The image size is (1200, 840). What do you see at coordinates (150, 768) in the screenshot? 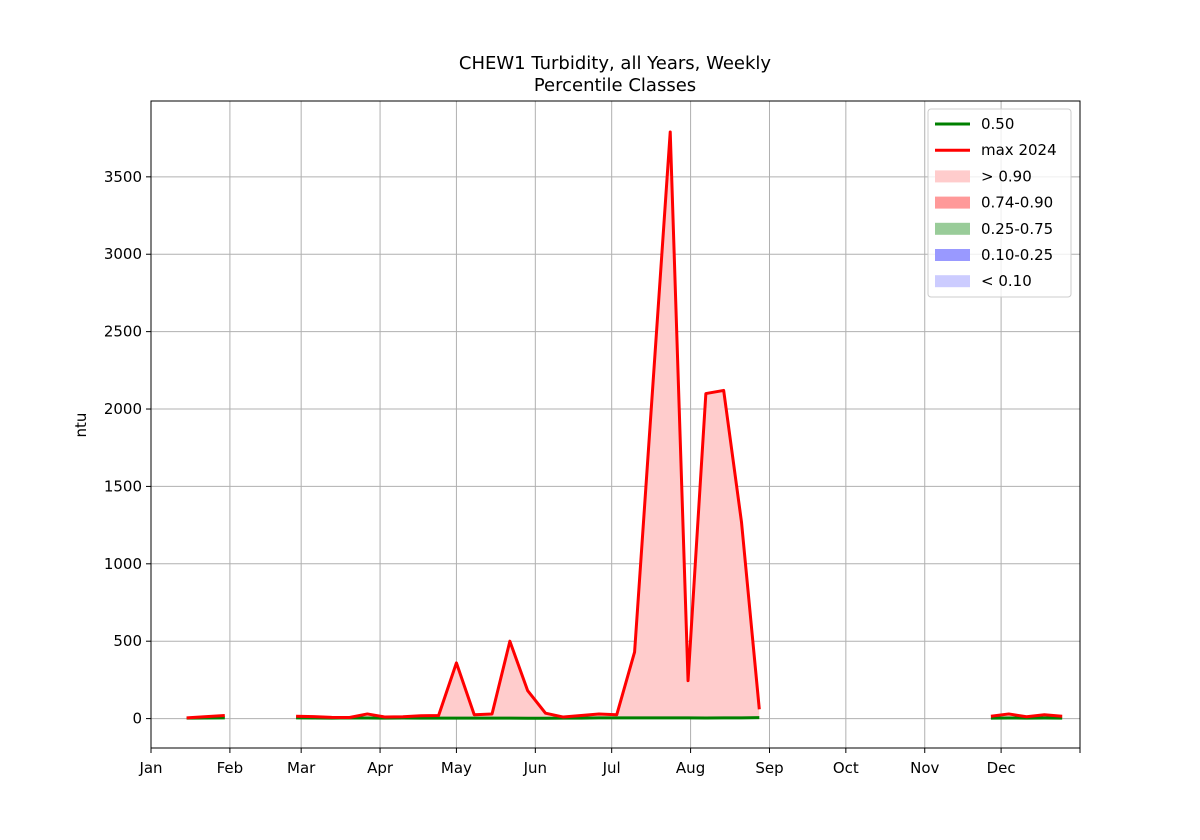
I see `x-tick-label: Jan` at bounding box center [150, 768].